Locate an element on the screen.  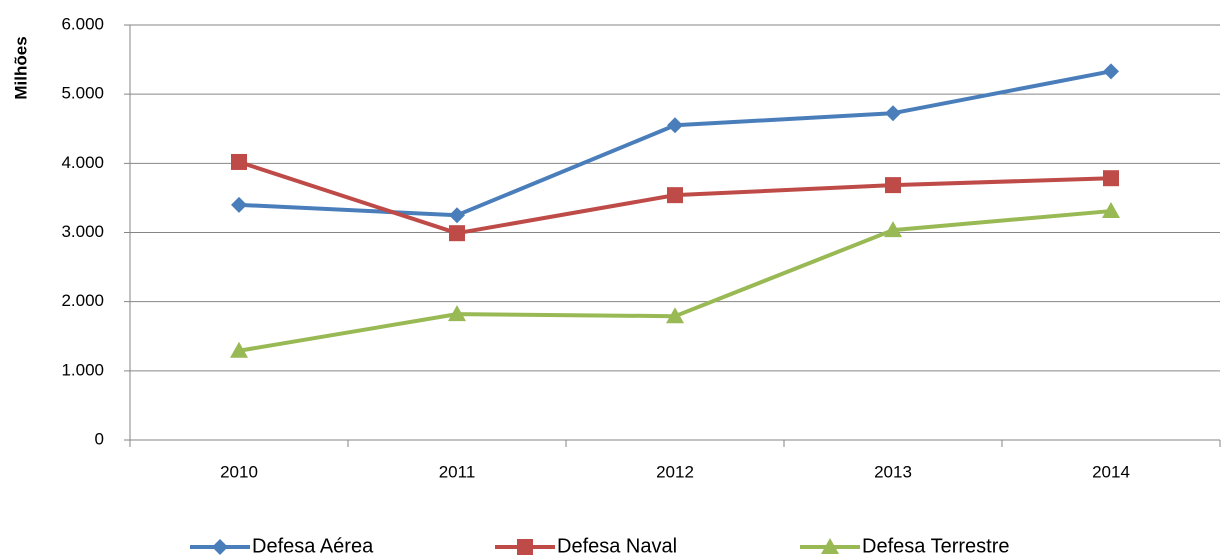
y-tick-label: 2.000 is located at coordinates (82, 300).